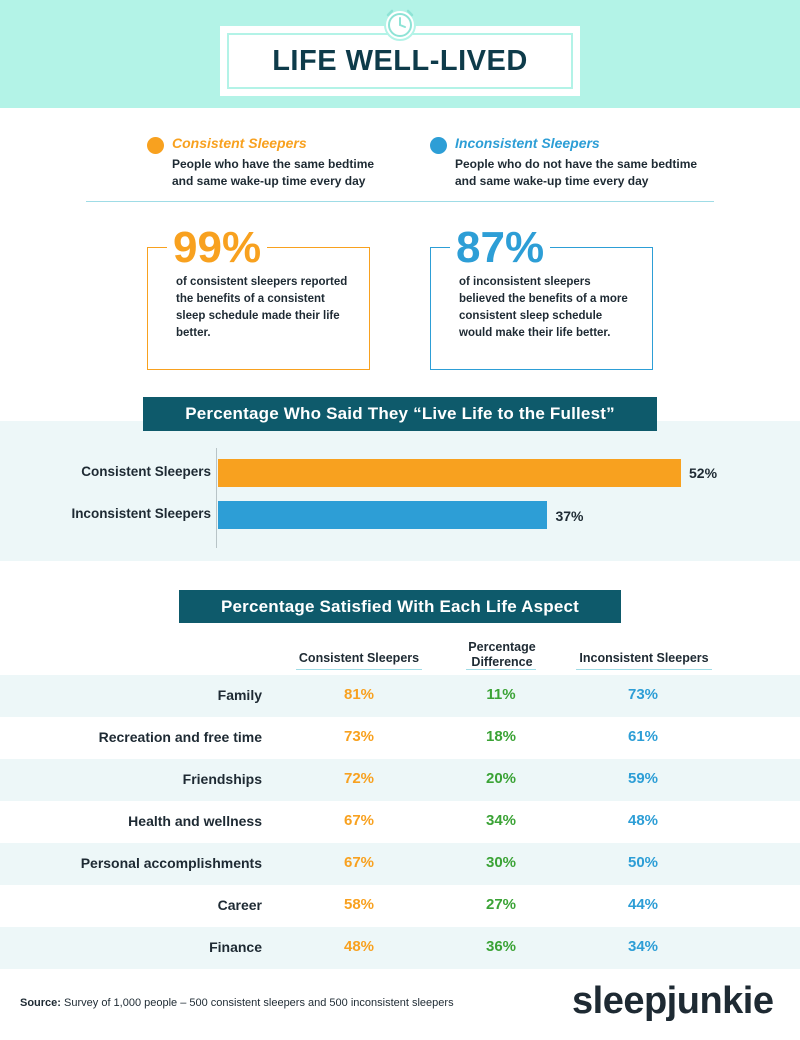 Image resolution: width=800 pixels, height=1040 pixels. What do you see at coordinates (195, 821) in the screenshot?
I see `row-label: Health and wellness` at bounding box center [195, 821].